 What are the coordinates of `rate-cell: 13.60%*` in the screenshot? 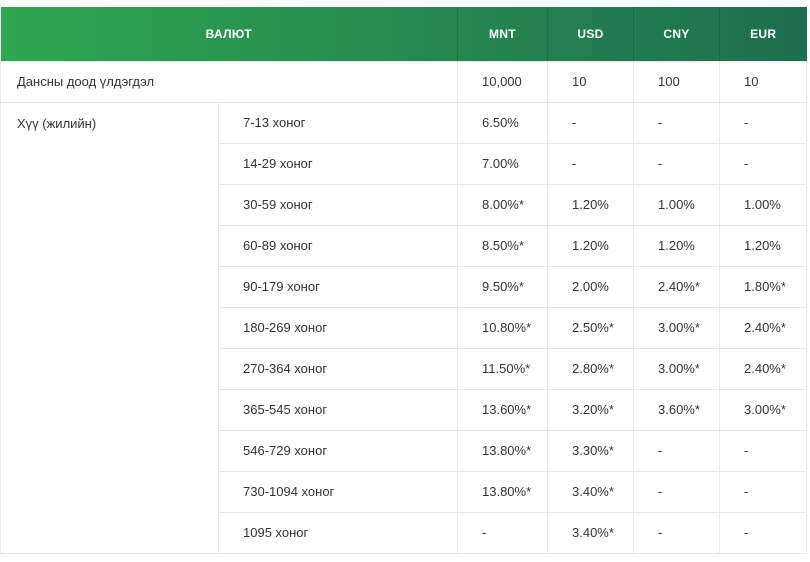 It's located at (502, 409).